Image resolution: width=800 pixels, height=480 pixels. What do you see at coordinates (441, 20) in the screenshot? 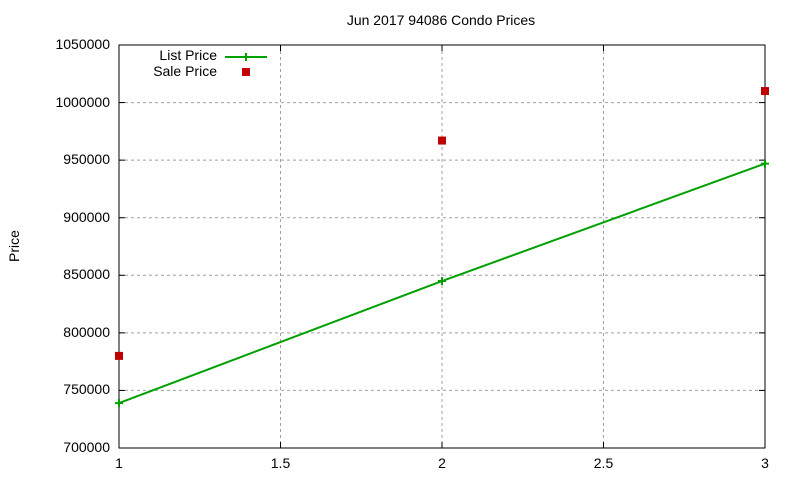
I see `chart-title: Jun 2017 94086 Condo Prices` at bounding box center [441, 20].